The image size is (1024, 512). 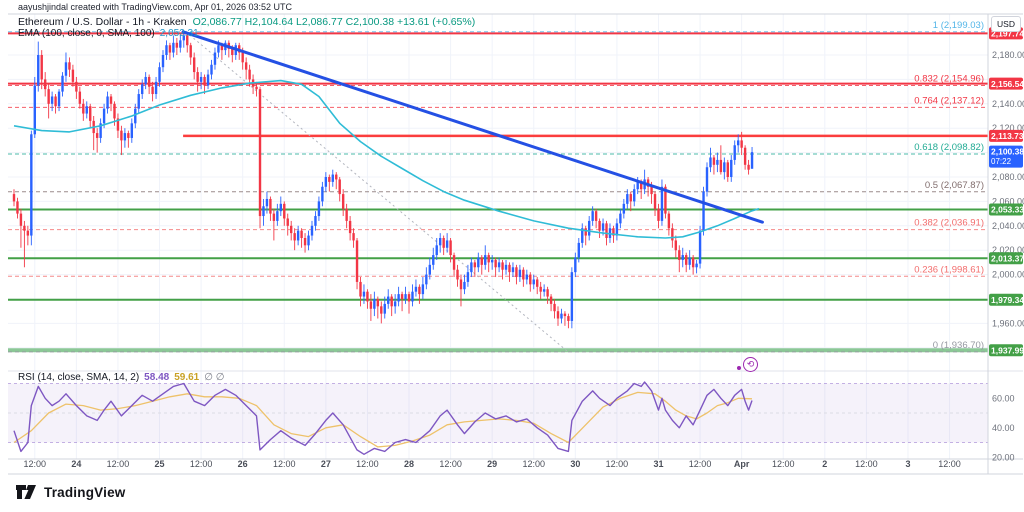 What do you see at coordinates (1008, 177) in the screenshot?
I see `price-axis-label: 2,080.00` at bounding box center [1008, 177].